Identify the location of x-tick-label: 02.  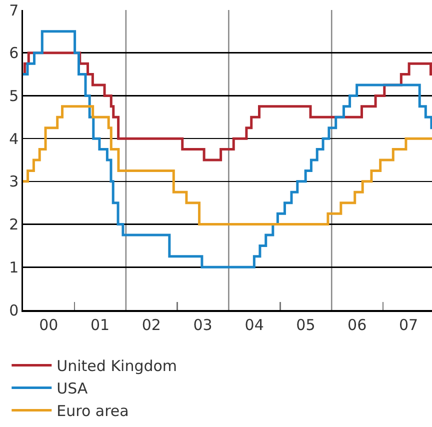
(151, 325).